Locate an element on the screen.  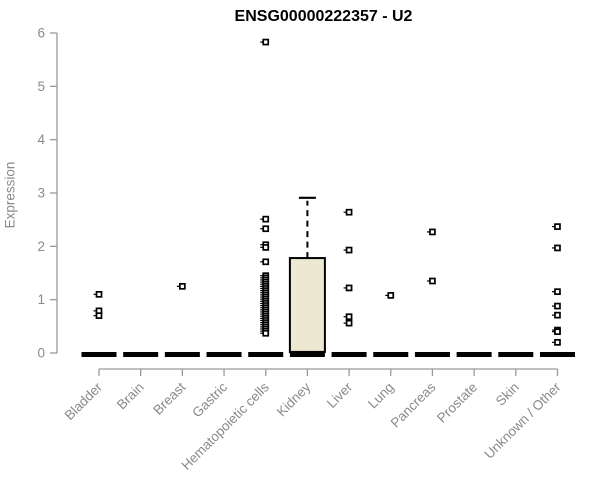
x-tick-label: Gastric is located at coordinates (209, 399).